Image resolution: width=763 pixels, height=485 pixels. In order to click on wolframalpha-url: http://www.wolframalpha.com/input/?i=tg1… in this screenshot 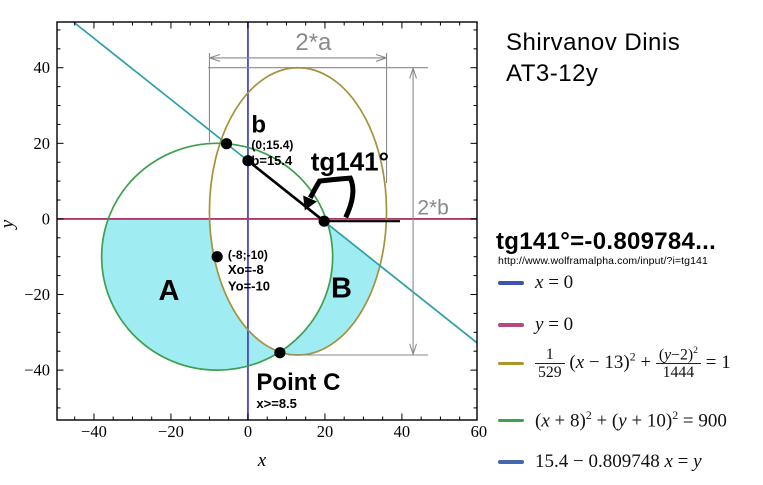, I will do `click(603, 261)`.